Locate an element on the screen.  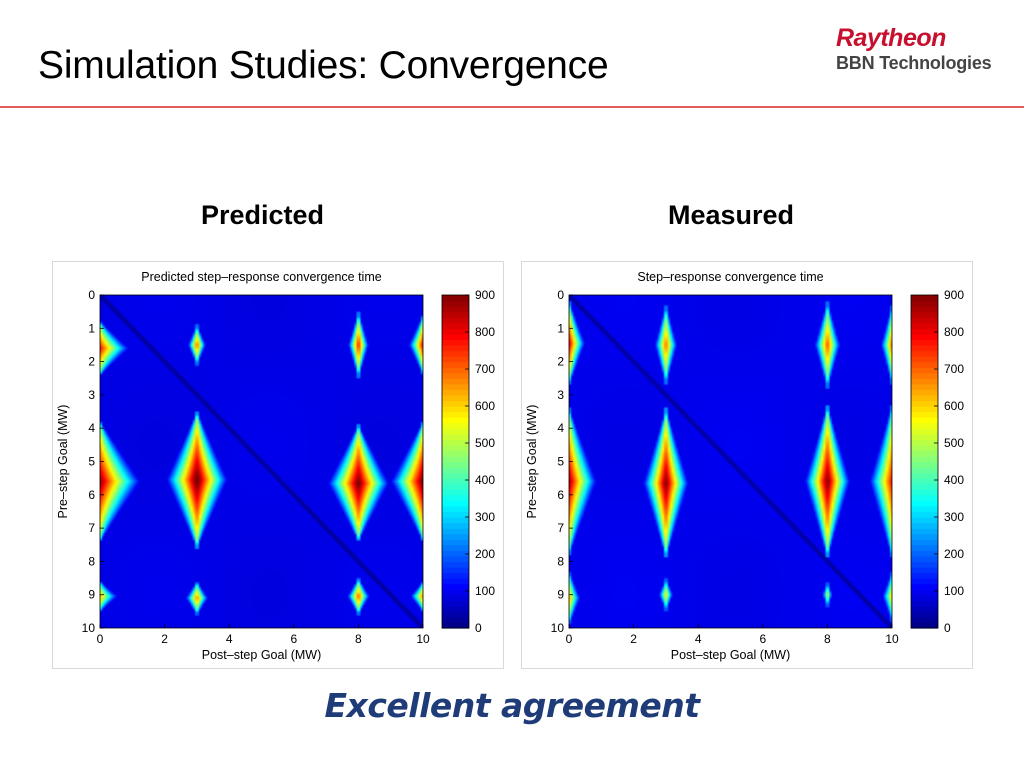
x-tick-label: 10 is located at coordinates (423, 639).